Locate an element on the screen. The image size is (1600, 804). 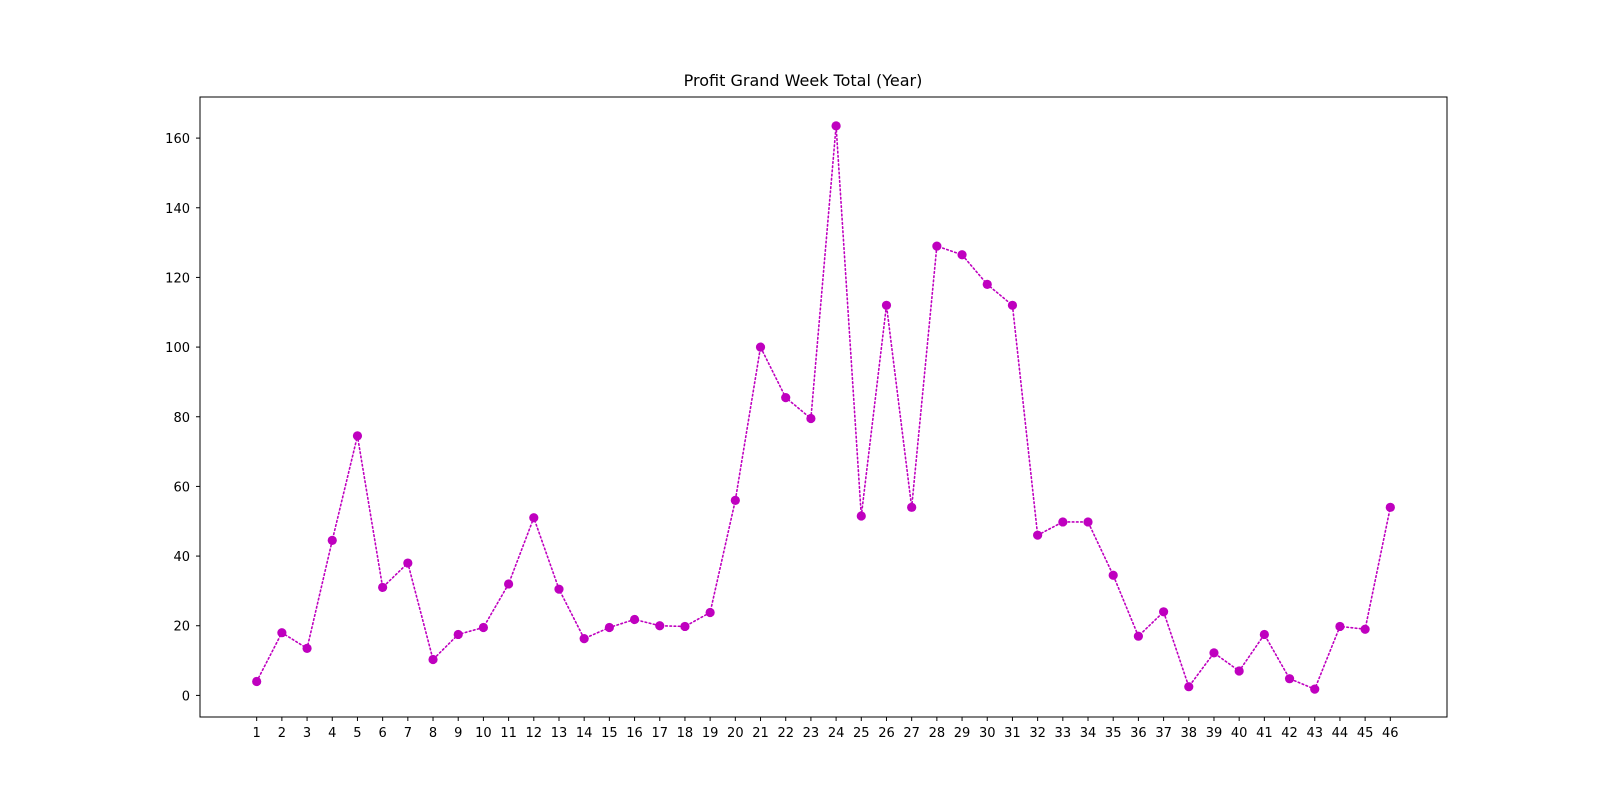
x-tick-label: 40 is located at coordinates (1239, 733).